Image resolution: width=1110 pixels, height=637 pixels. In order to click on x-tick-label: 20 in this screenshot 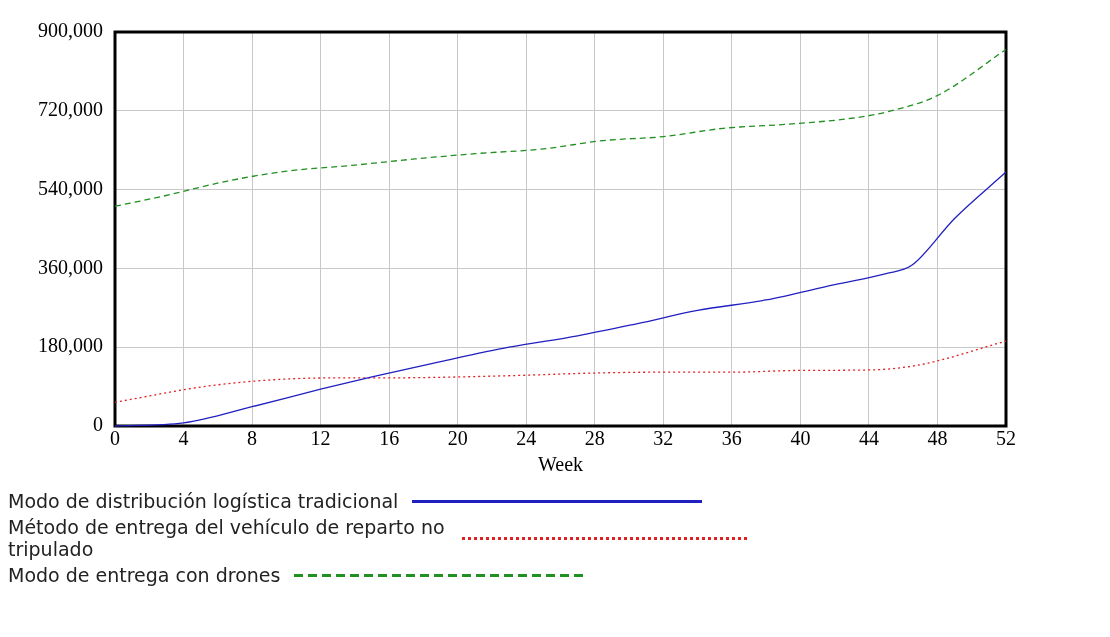, I will do `click(457, 438)`.